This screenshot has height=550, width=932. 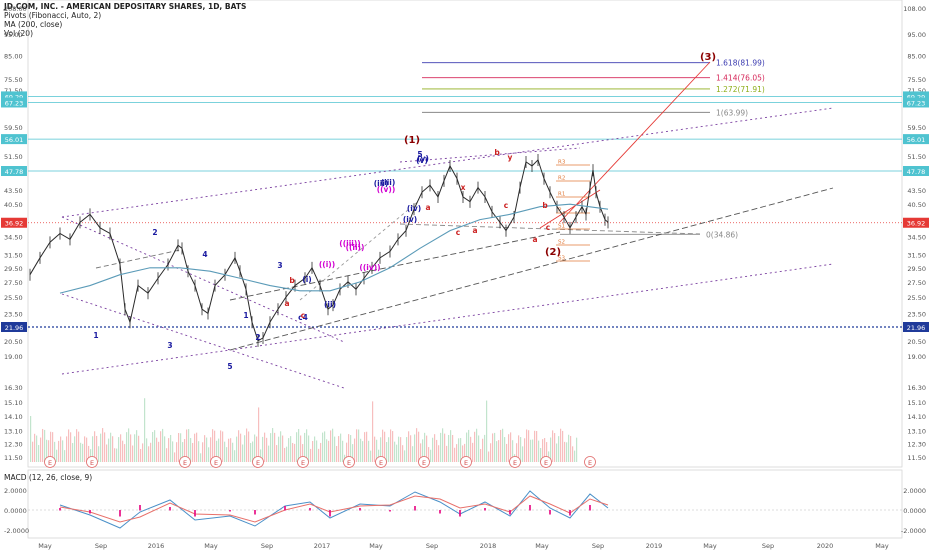 What do you see at coordinates (545, 205) in the screenshot?
I see `wave-label-red: b` at bounding box center [545, 205].